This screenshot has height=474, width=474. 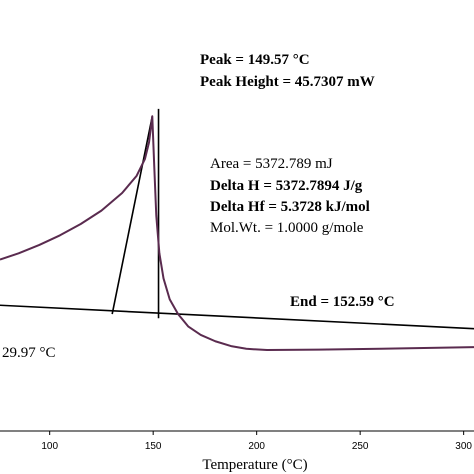 What do you see at coordinates (360, 446) in the screenshot?
I see `x-tick-label: 250` at bounding box center [360, 446].